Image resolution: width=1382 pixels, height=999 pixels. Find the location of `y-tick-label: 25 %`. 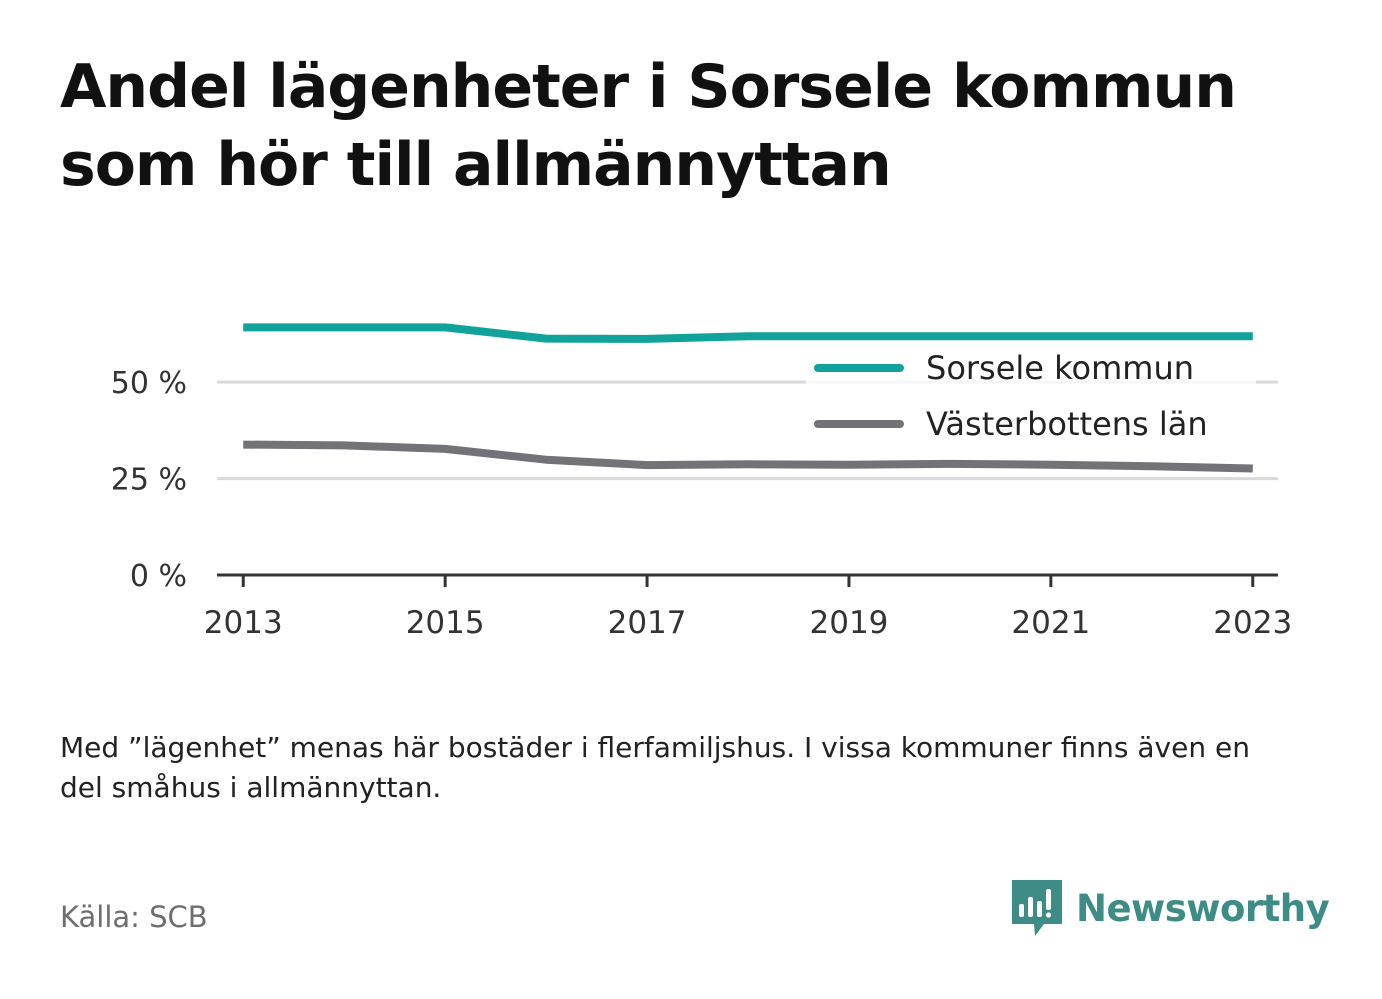

y-tick-label: 25 % is located at coordinates (149, 480).